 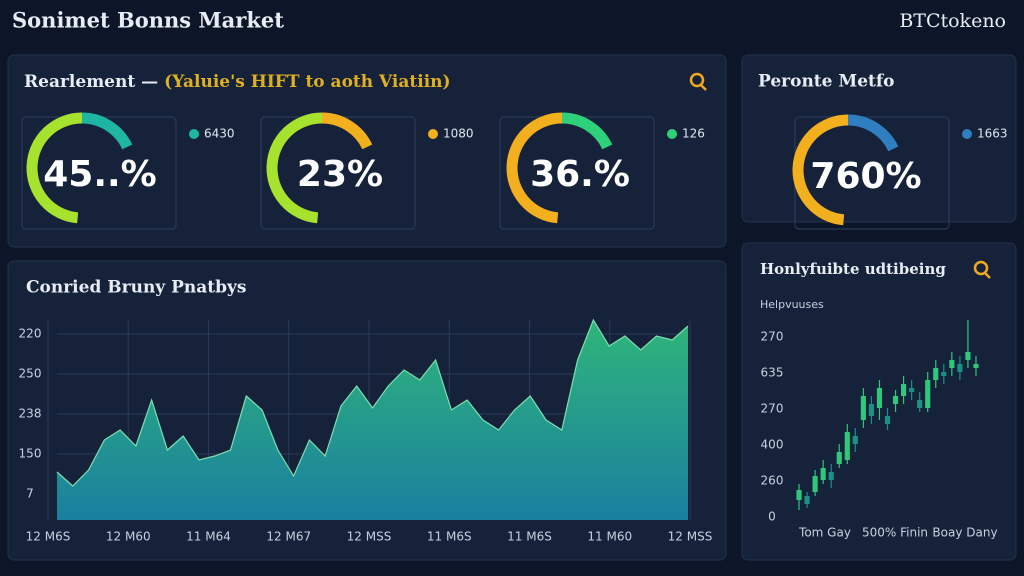 What do you see at coordinates (792, 304) in the screenshot?
I see `axis-title: Helpvuuses` at bounding box center [792, 304].